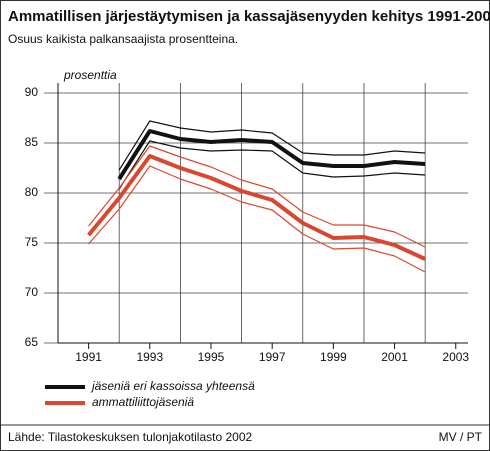  What do you see at coordinates (32, 92) in the screenshot?
I see `y-tick-label: 90` at bounding box center [32, 92].